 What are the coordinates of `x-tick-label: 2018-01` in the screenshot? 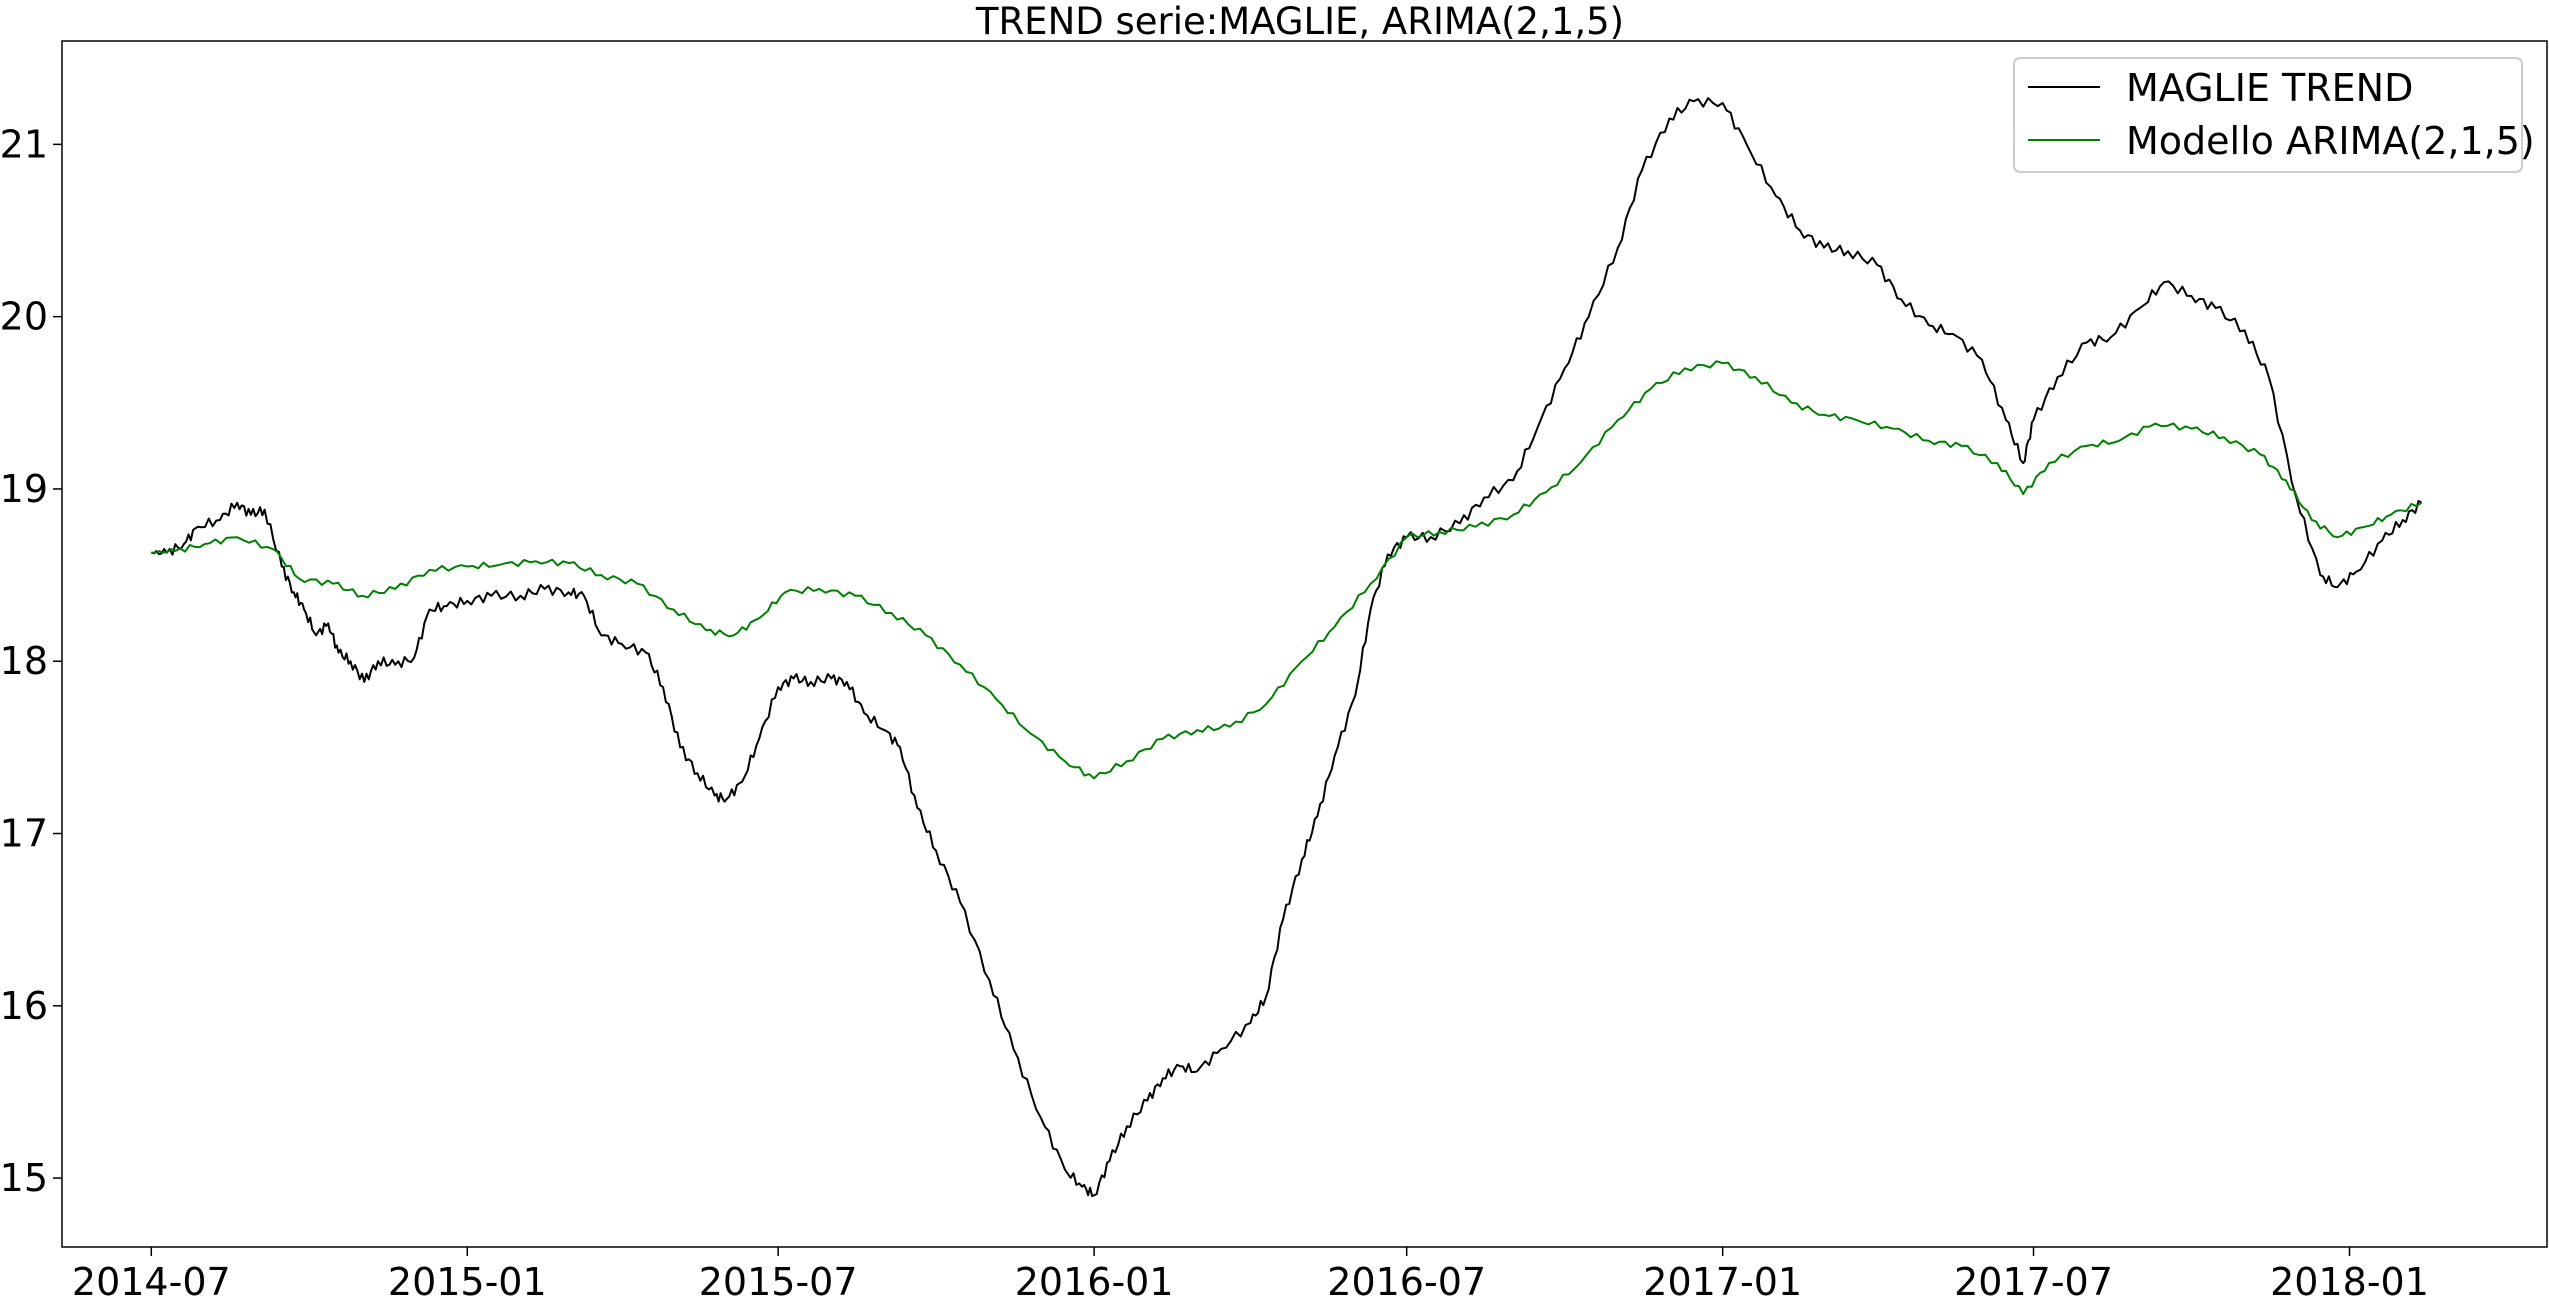 It's located at (2349, 1279).